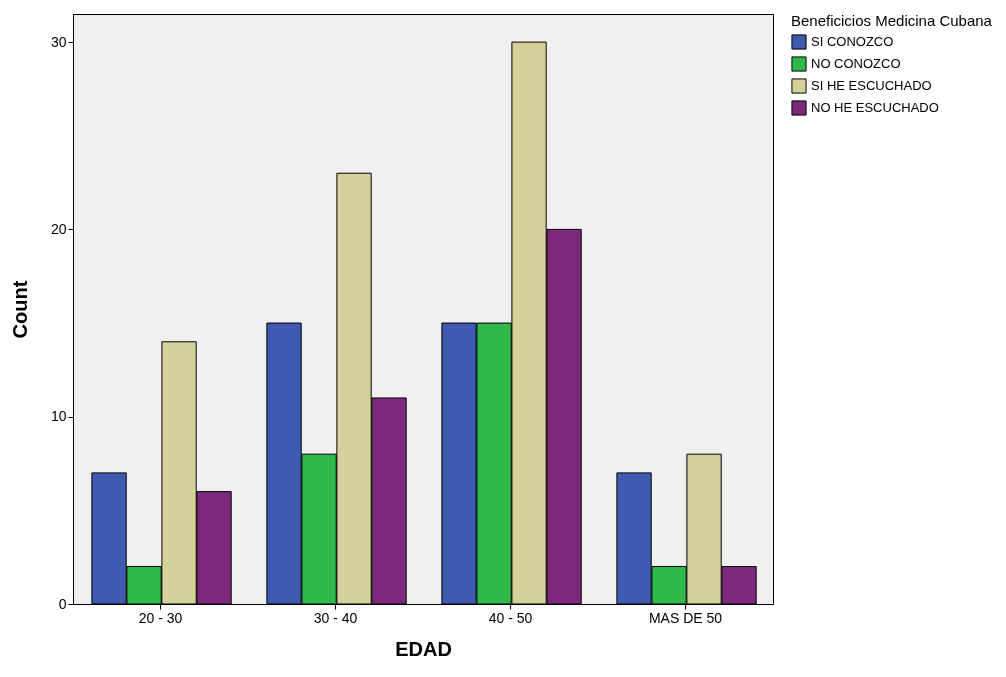 The image size is (1006, 677). What do you see at coordinates (423, 648) in the screenshot?
I see `x-axis-title: EDAD` at bounding box center [423, 648].